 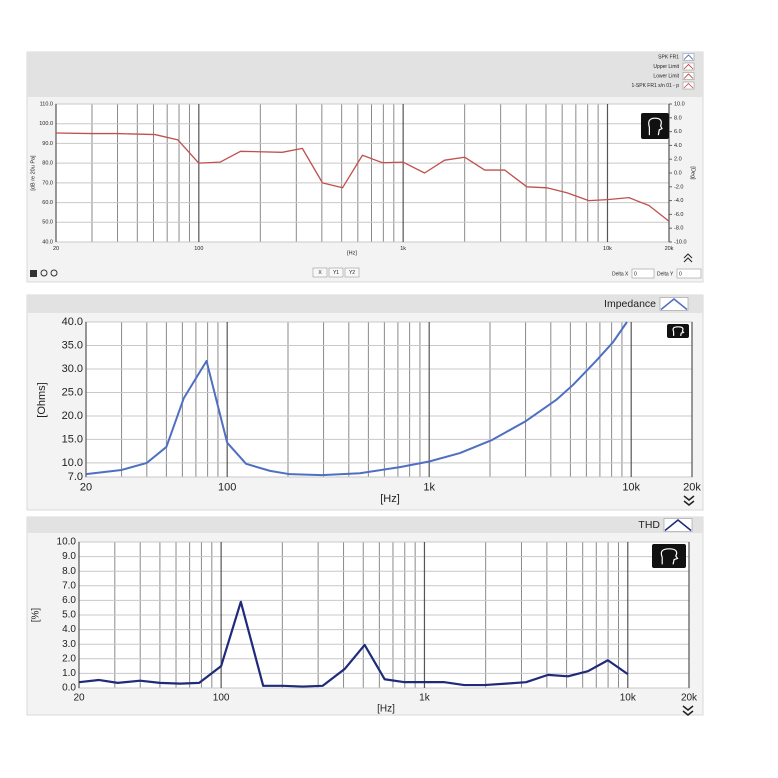 What do you see at coordinates (69, 629) in the screenshot?
I see `y-tick-label: 4.0` at bounding box center [69, 629].